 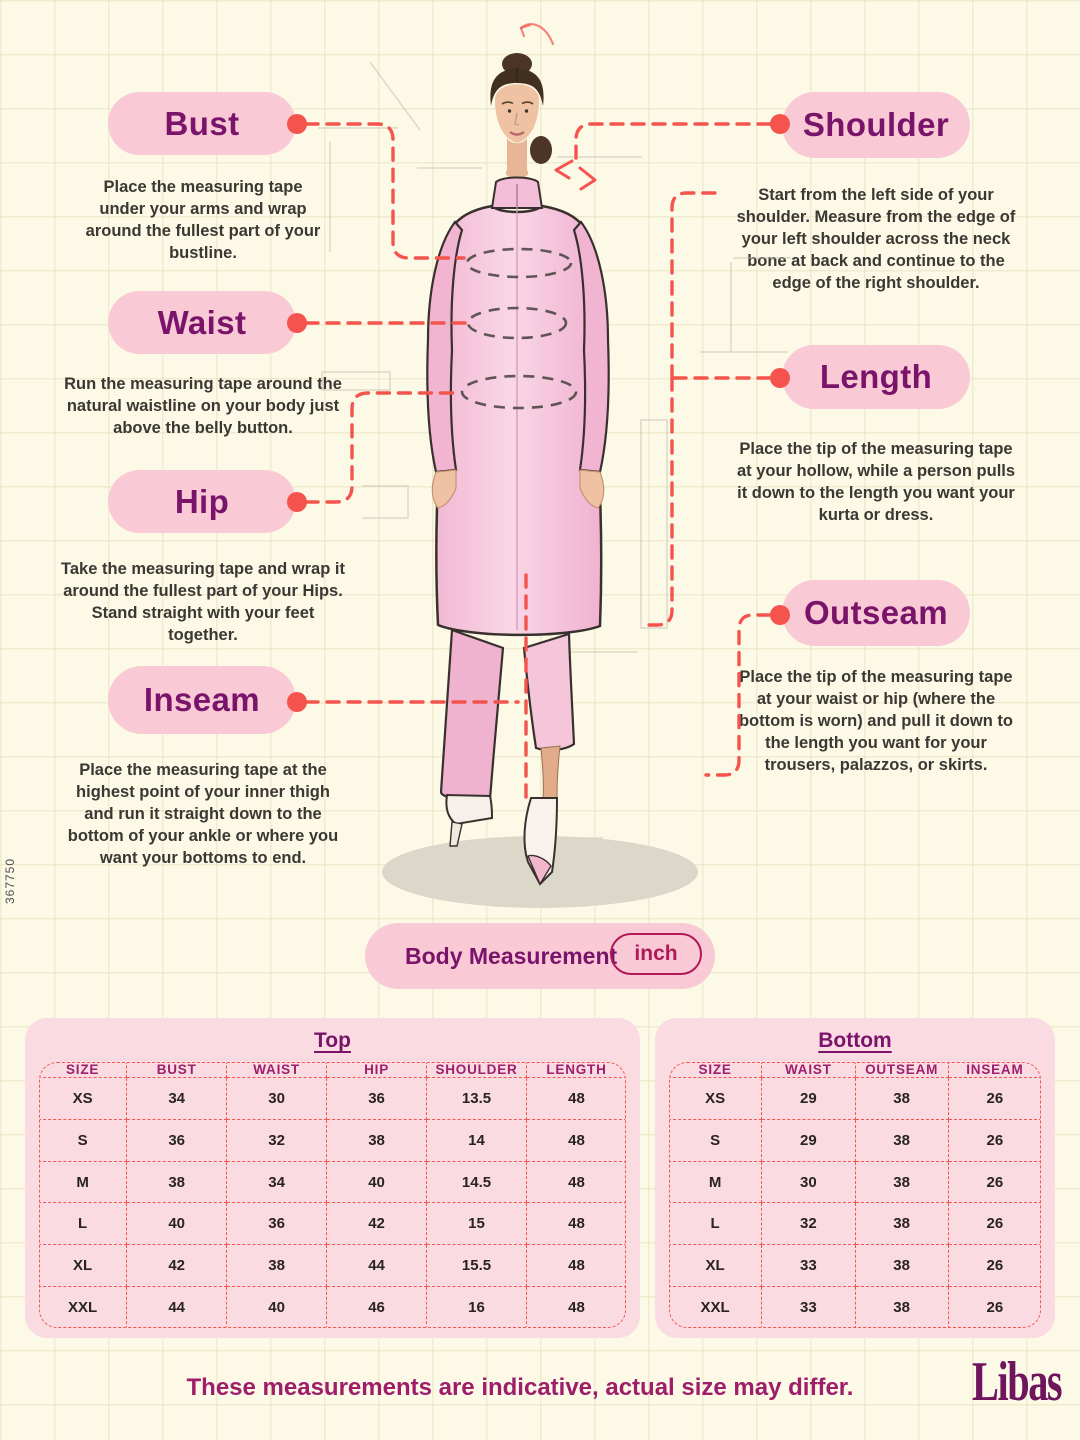 I want to click on table-row: XL 33 38 26, so click(x=855, y=1266).